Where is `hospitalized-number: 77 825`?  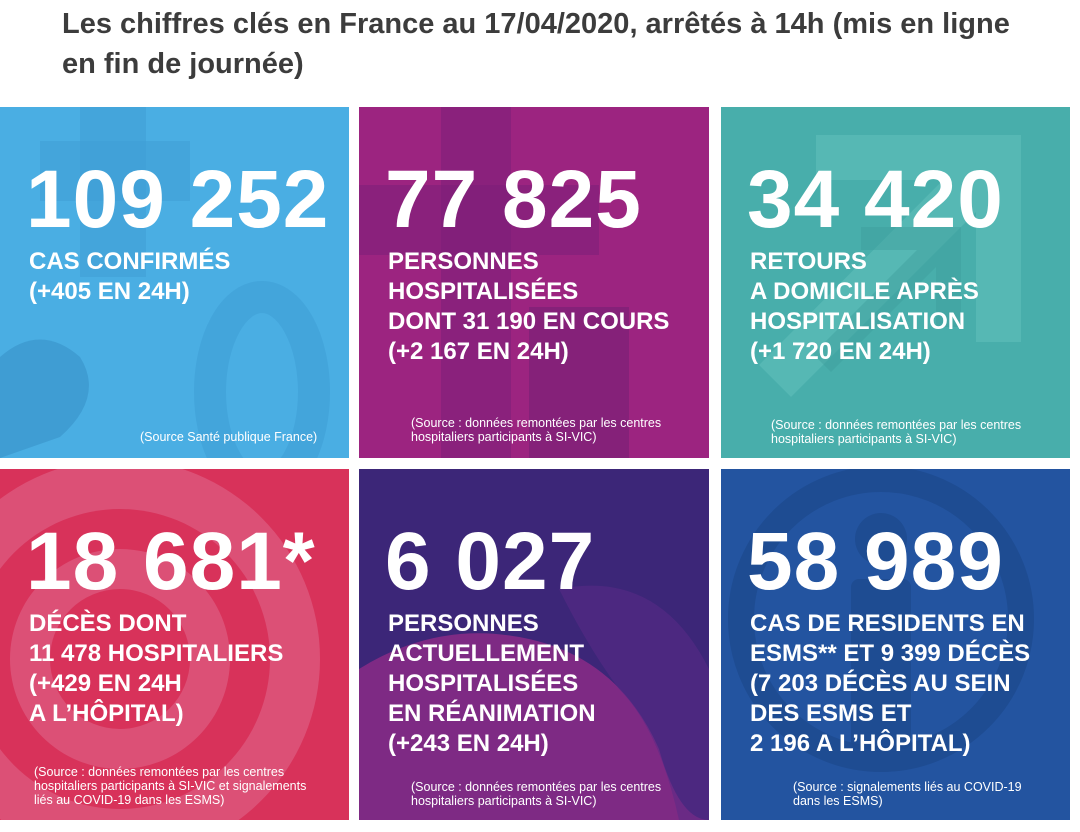 hospitalized-number: 77 825 is located at coordinates (513, 199).